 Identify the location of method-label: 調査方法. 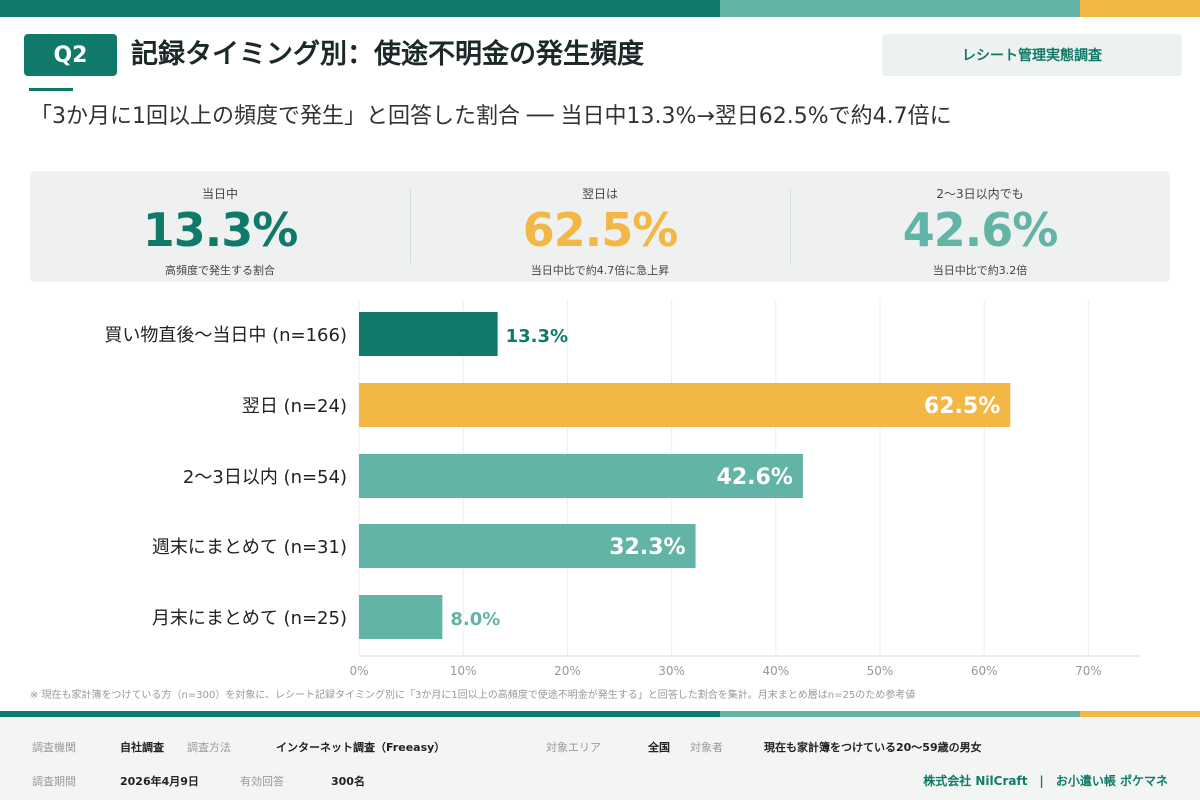
(209, 747).